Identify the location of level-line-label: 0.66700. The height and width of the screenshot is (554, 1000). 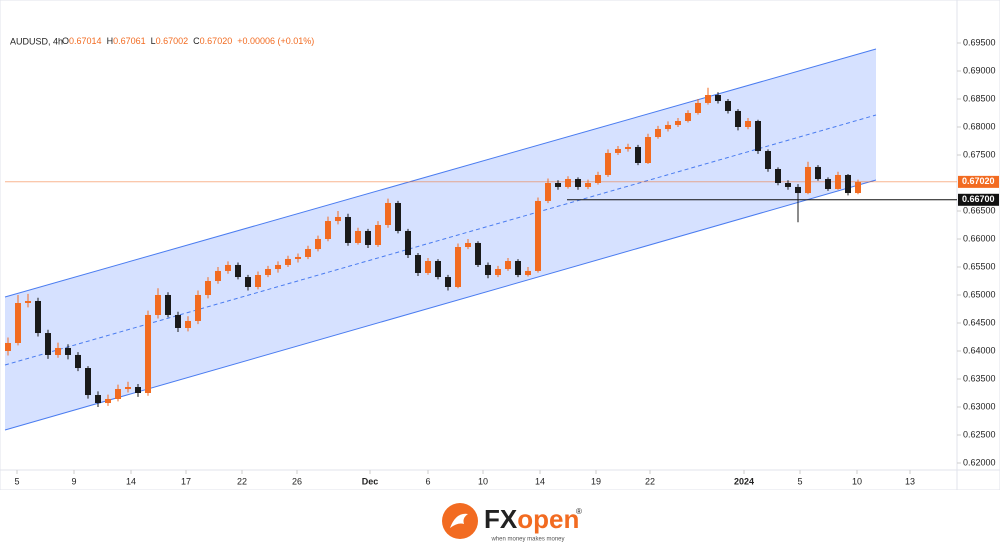
(978, 199).